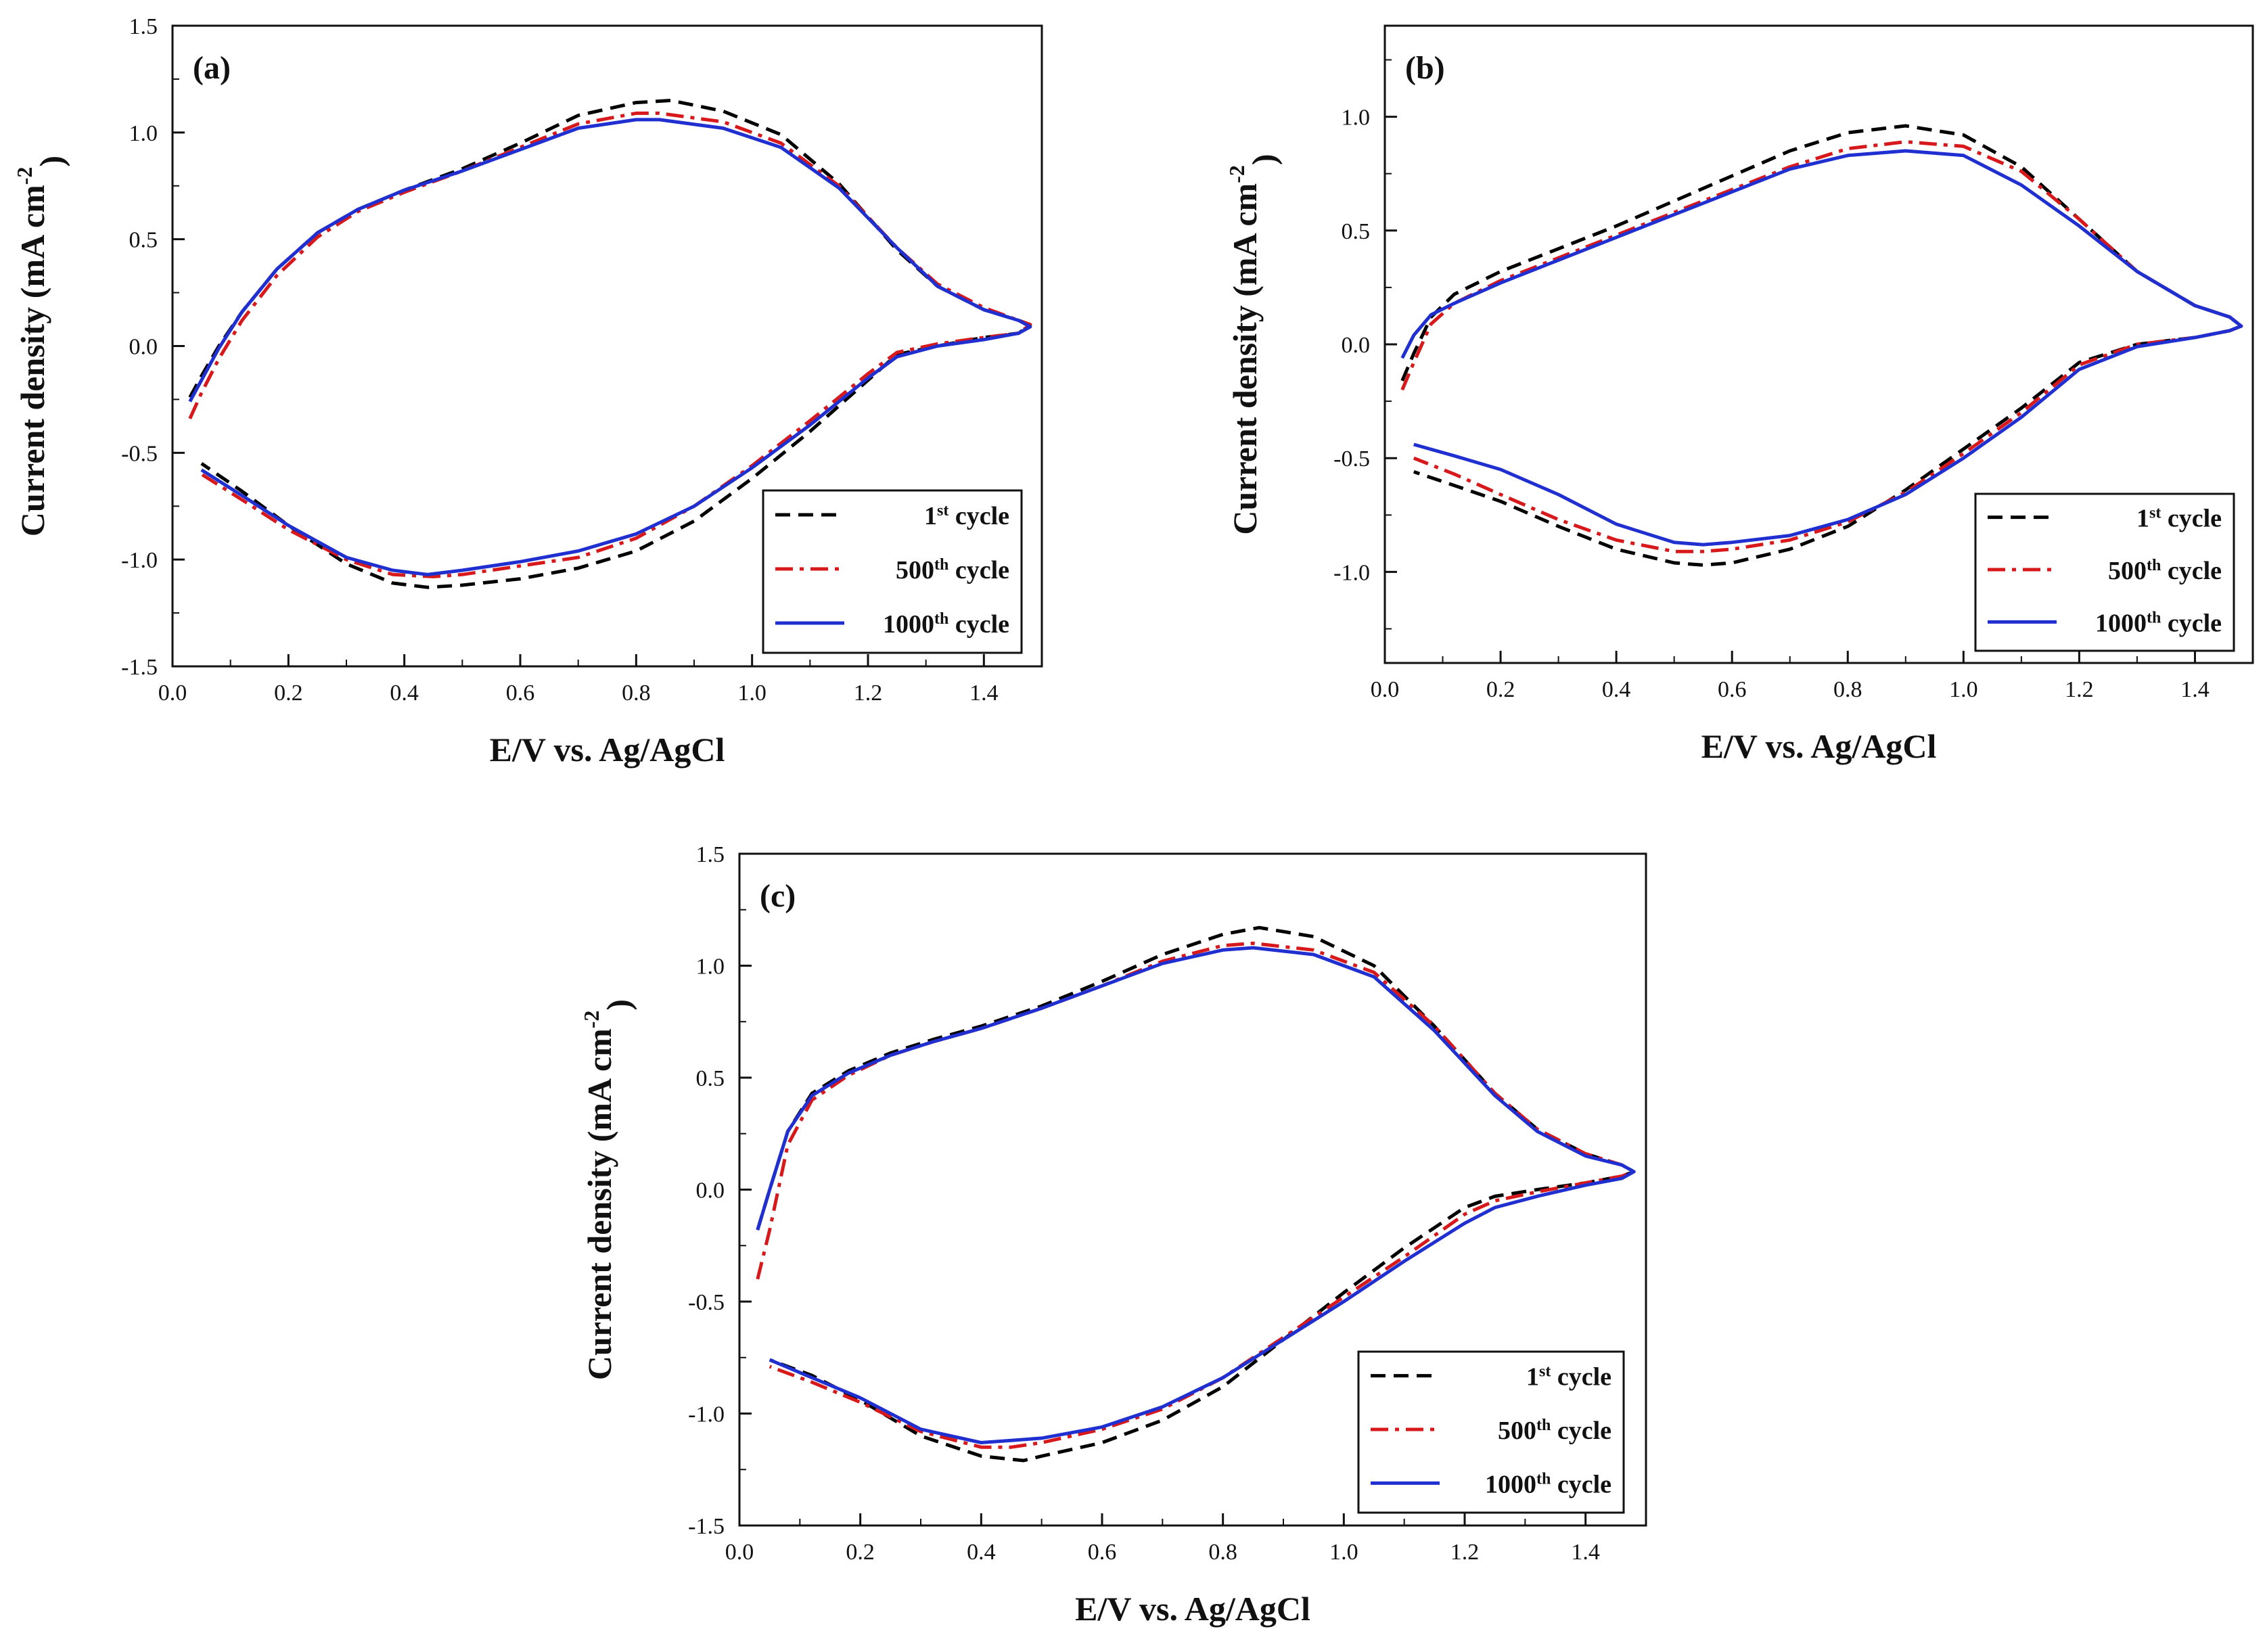 This screenshot has height=1652, width=2265. I want to click on panel-label: (c), so click(778, 896).